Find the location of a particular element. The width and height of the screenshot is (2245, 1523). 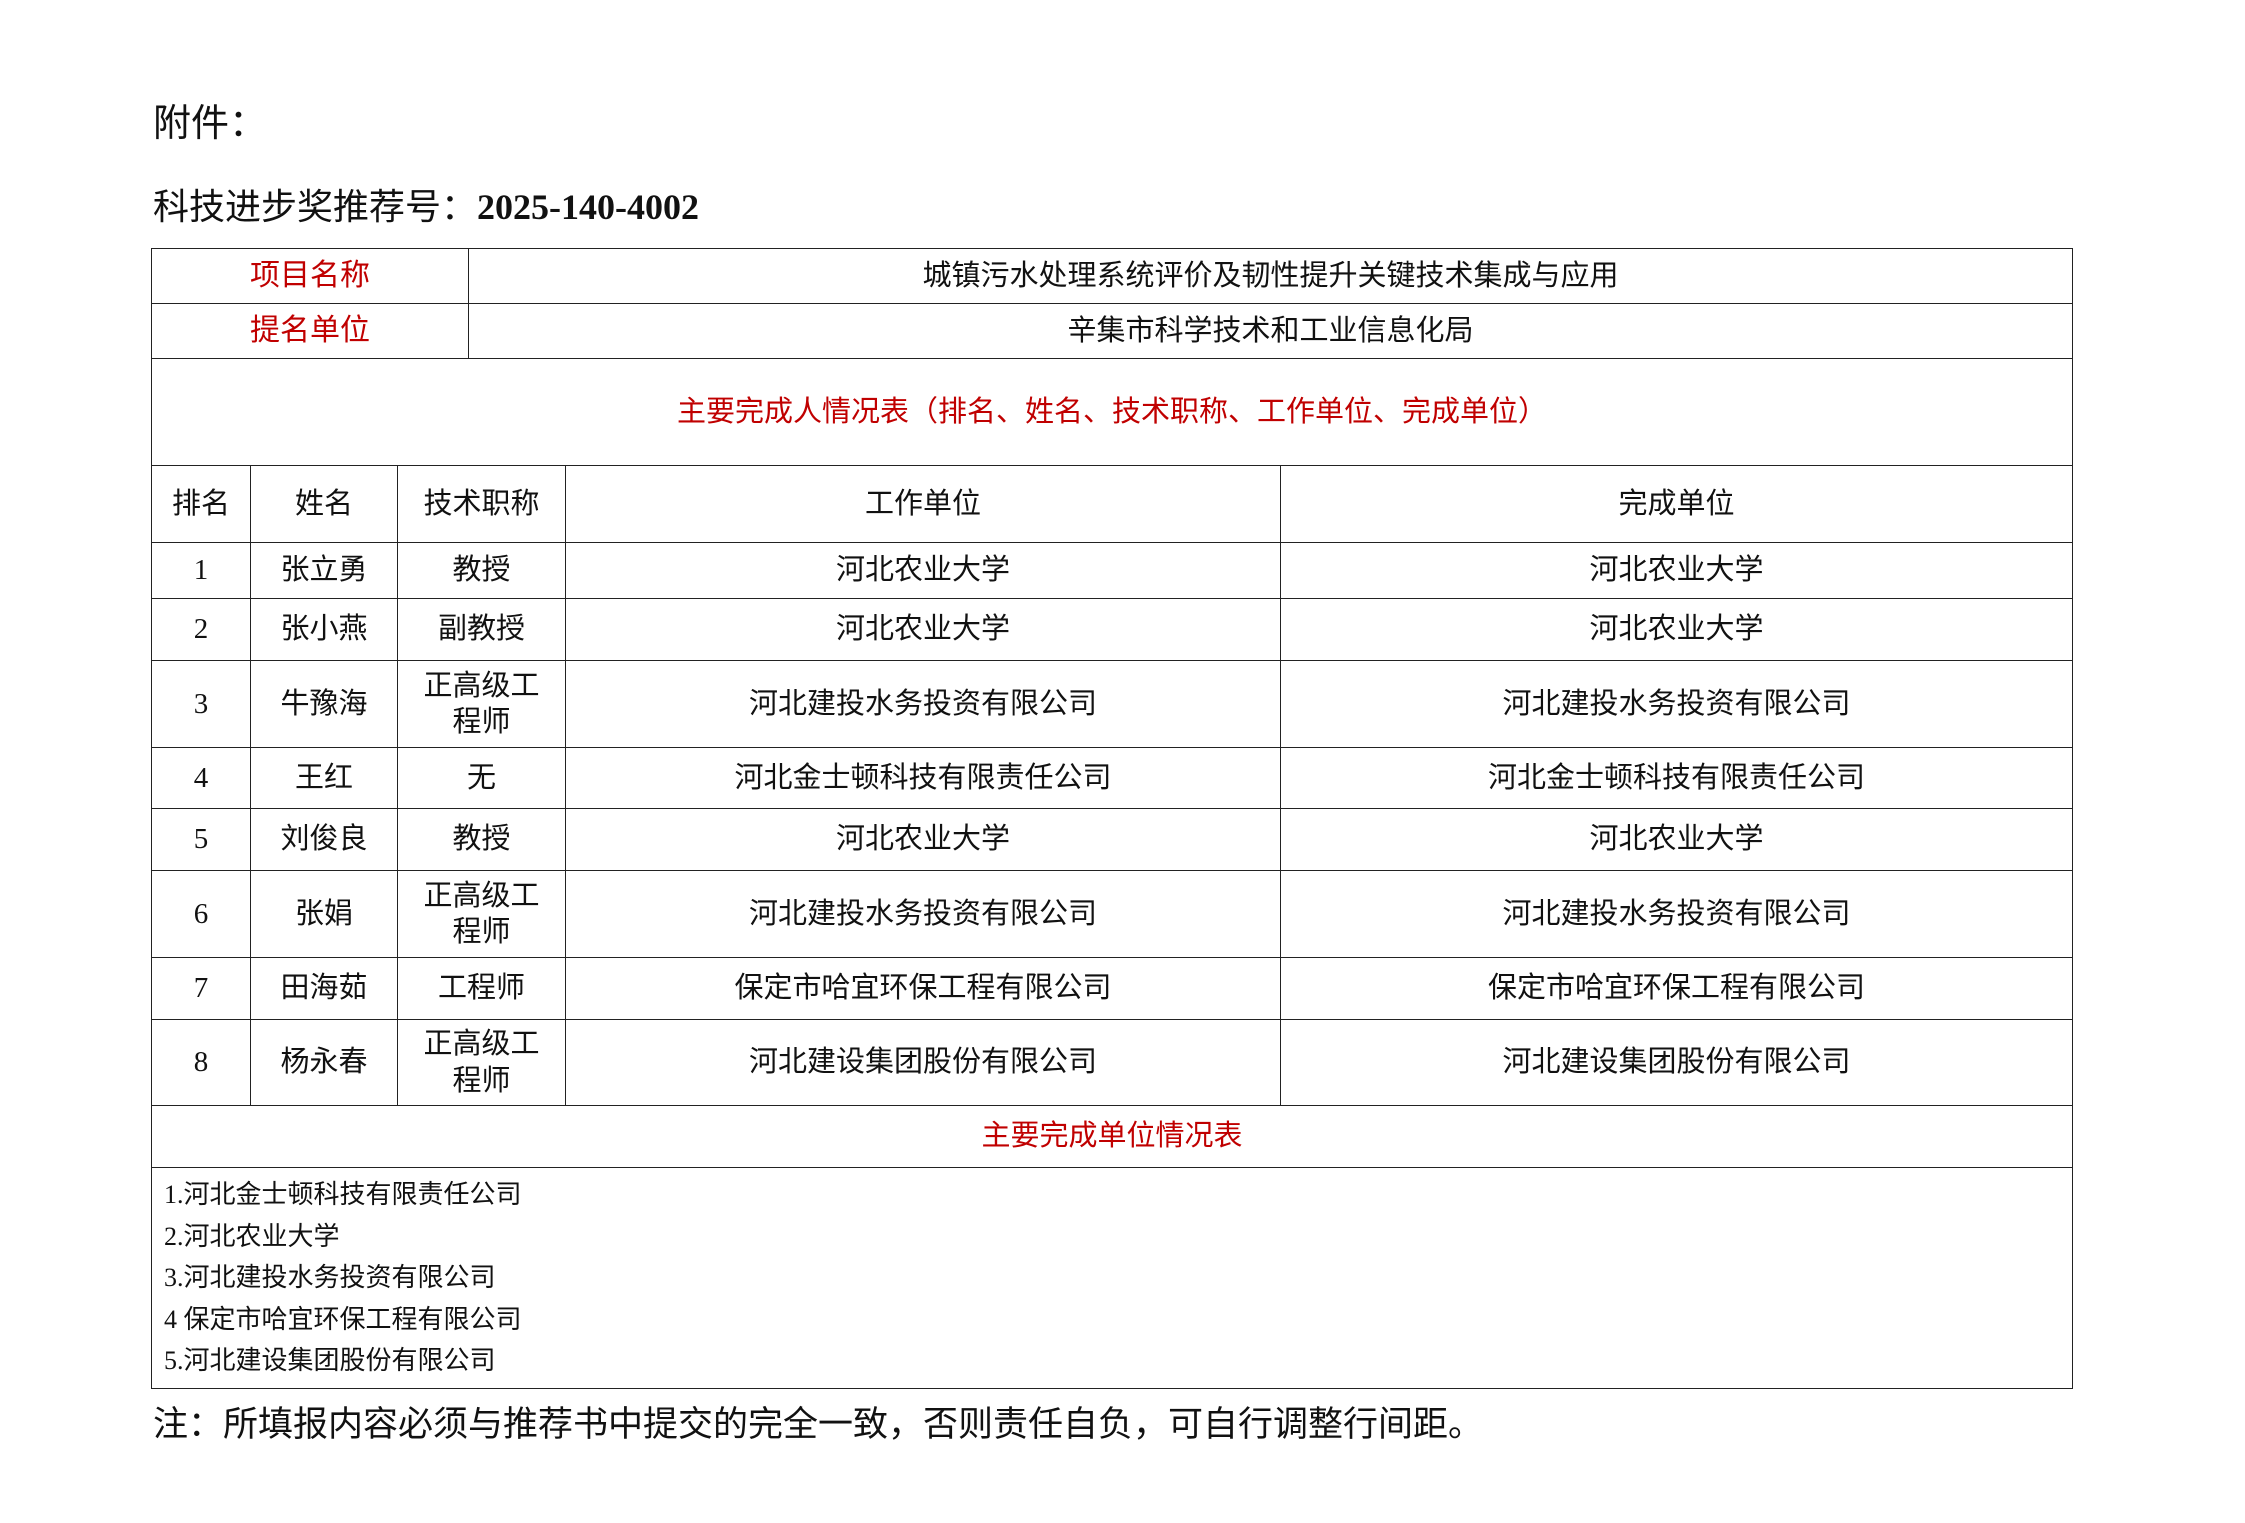

cell-name: 田海茹 is located at coordinates (324, 988).